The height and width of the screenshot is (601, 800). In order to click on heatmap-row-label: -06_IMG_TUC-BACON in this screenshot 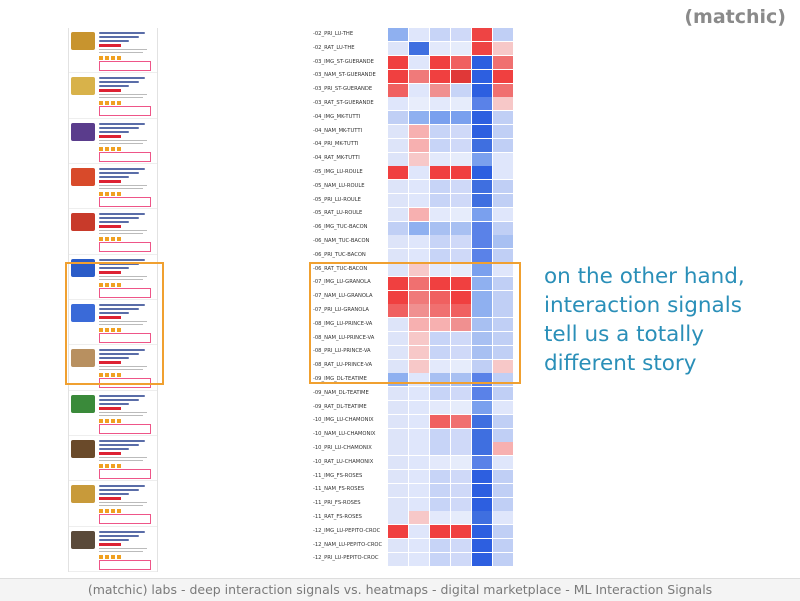, I will do `click(340, 227)`.